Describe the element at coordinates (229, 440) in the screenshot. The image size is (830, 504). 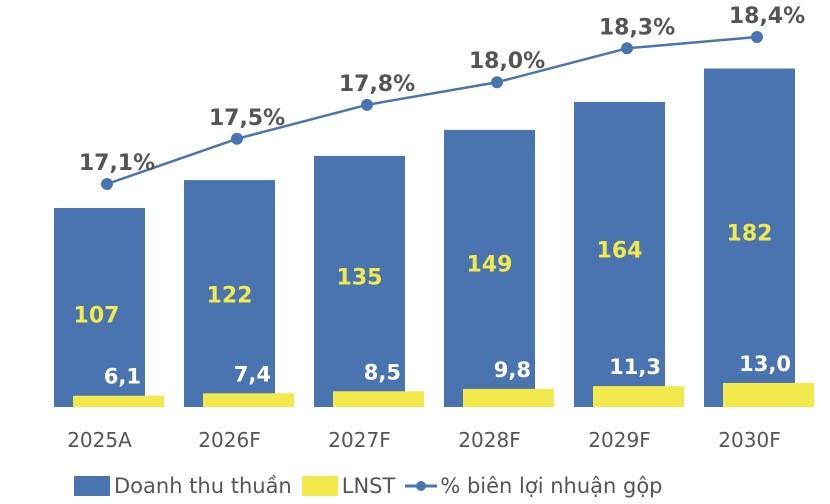
I see `category-label: 2026F` at that location.